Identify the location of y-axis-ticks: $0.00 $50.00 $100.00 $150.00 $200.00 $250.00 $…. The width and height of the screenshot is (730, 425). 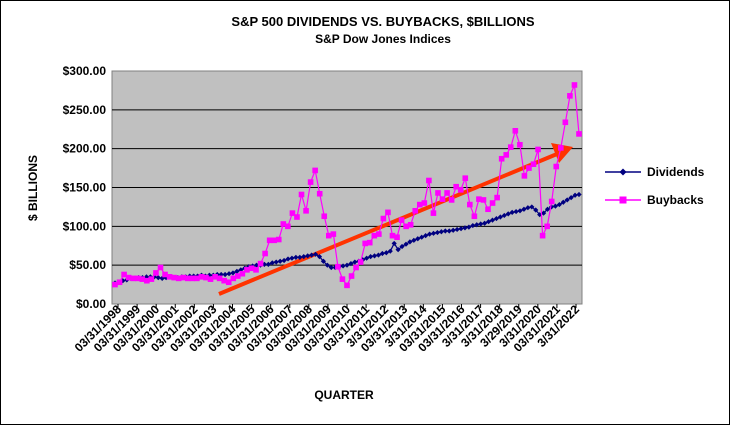
(85, 187).